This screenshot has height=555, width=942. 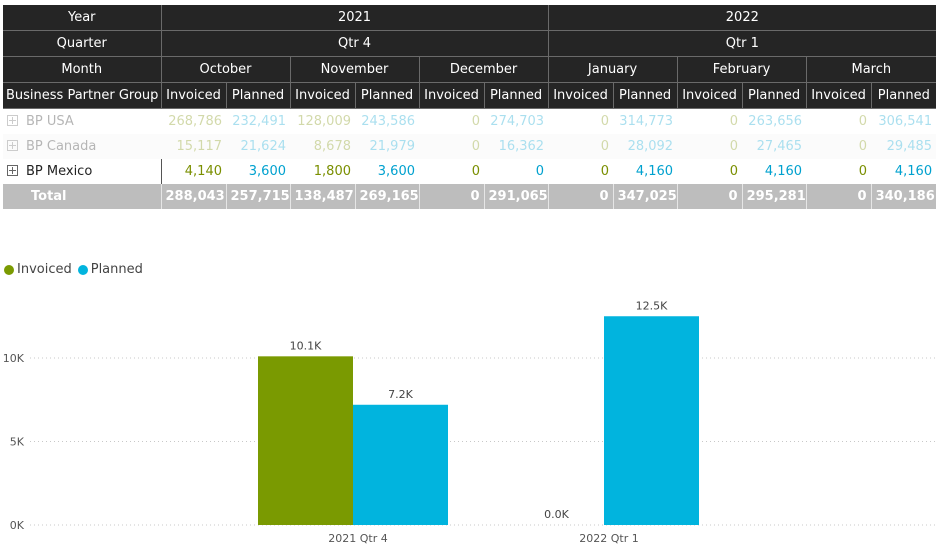 What do you see at coordinates (193, 196) in the screenshot?
I see `total-value: 288,043` at bounding box center [193, 196].